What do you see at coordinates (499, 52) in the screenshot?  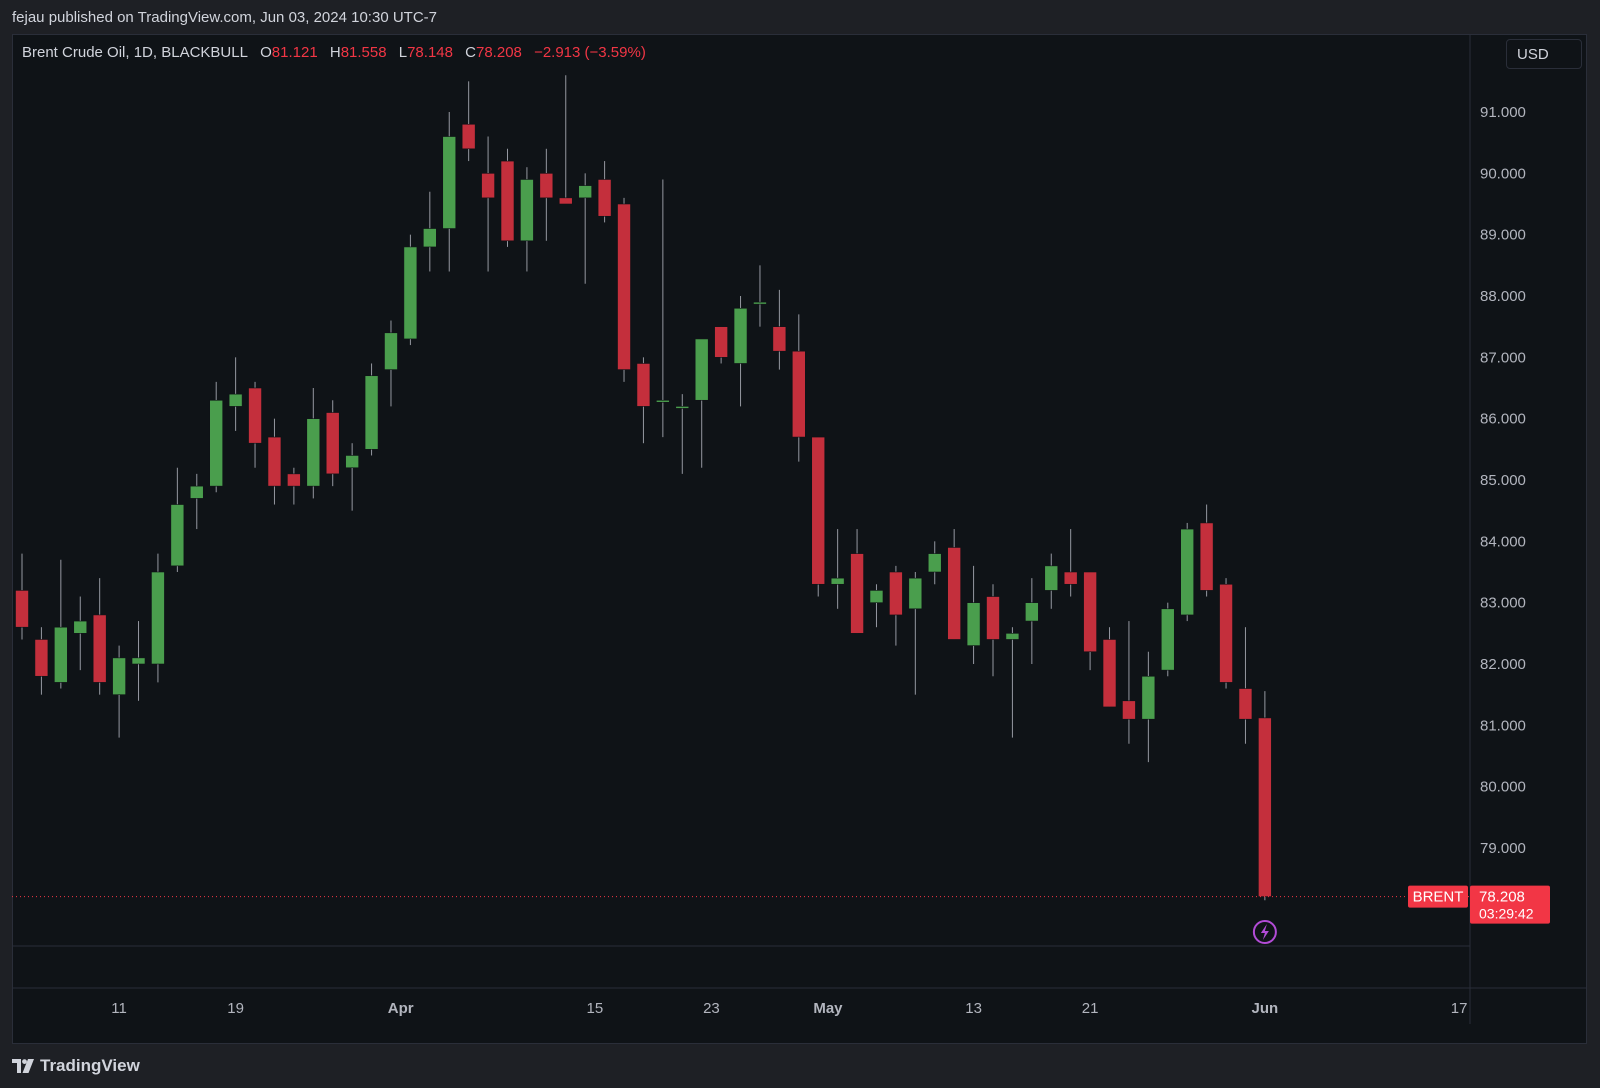 I see `close-value: 78.208` at bounding box center [499, 52].